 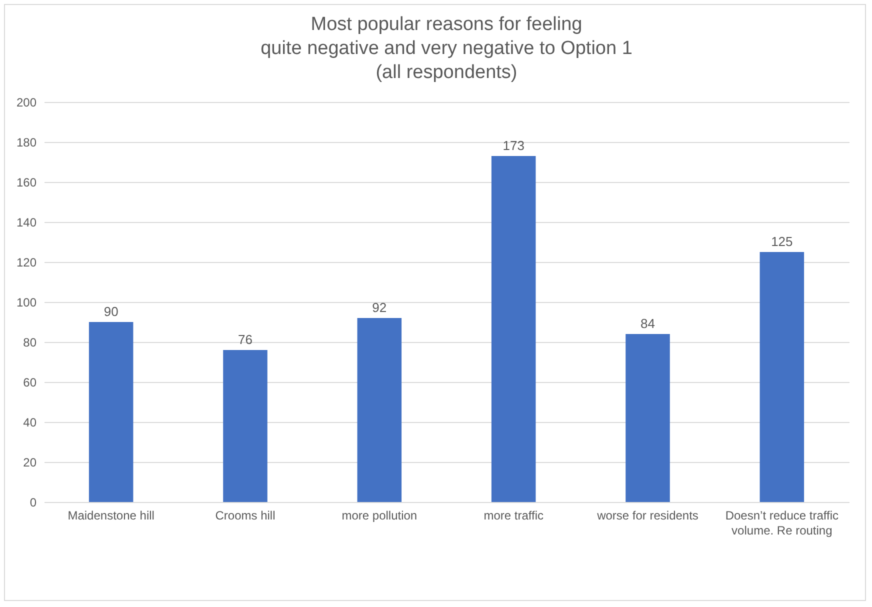 What do you see at coordinates (26, 223) in the screenshot?
I see `y-tick-label: 140` at bounding box center [26, 223].